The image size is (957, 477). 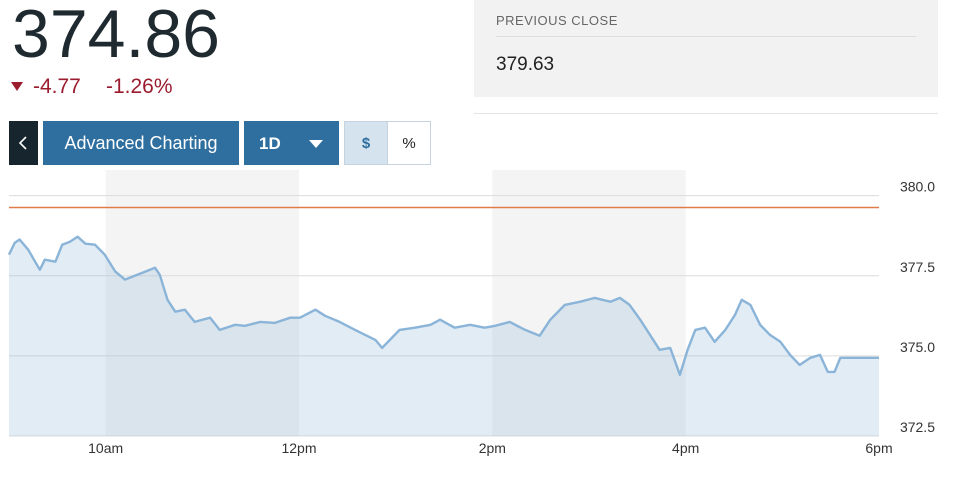 I want to click on x-tick-label: 12pm, so click(x=298, y=448).